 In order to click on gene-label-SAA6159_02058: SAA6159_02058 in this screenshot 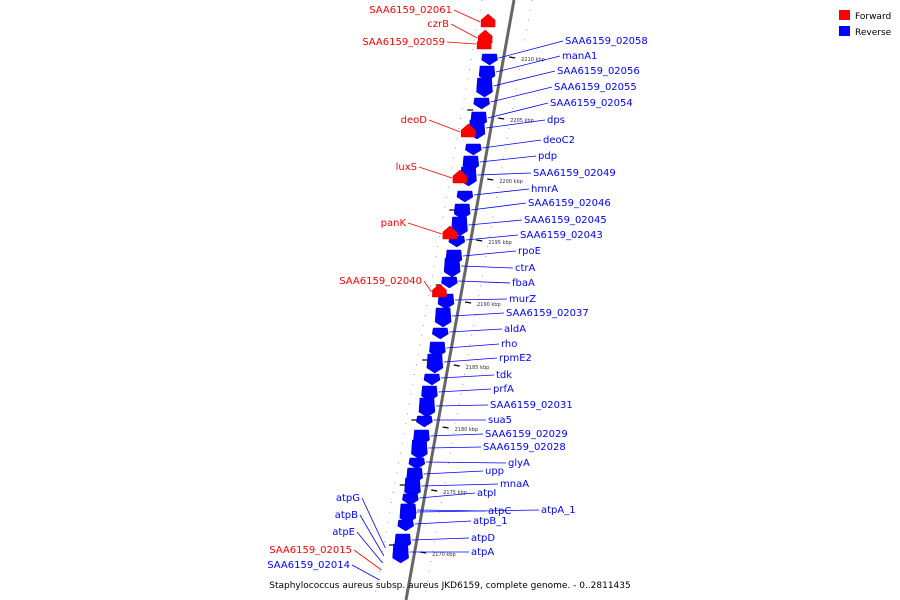, I will do `click(606, 41)`.